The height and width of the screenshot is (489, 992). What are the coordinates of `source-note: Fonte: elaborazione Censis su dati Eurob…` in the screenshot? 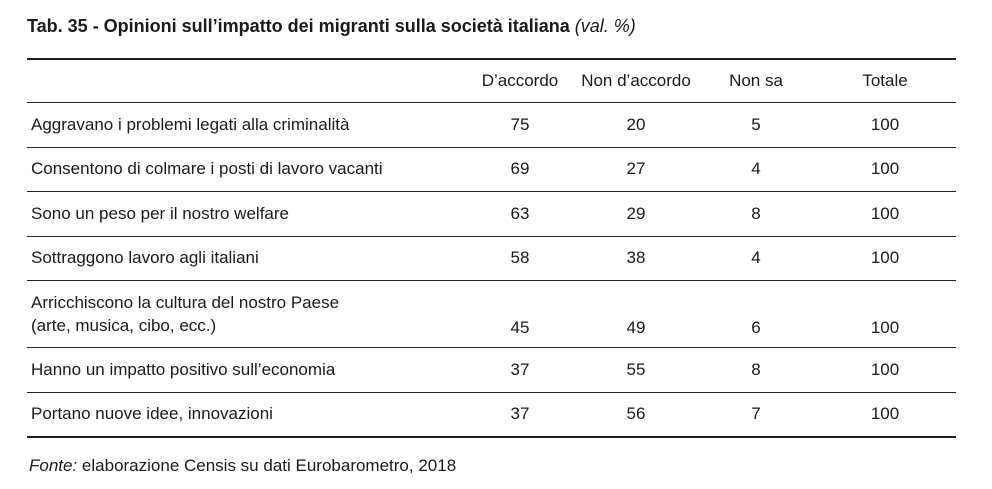 It's located at (242, 466).